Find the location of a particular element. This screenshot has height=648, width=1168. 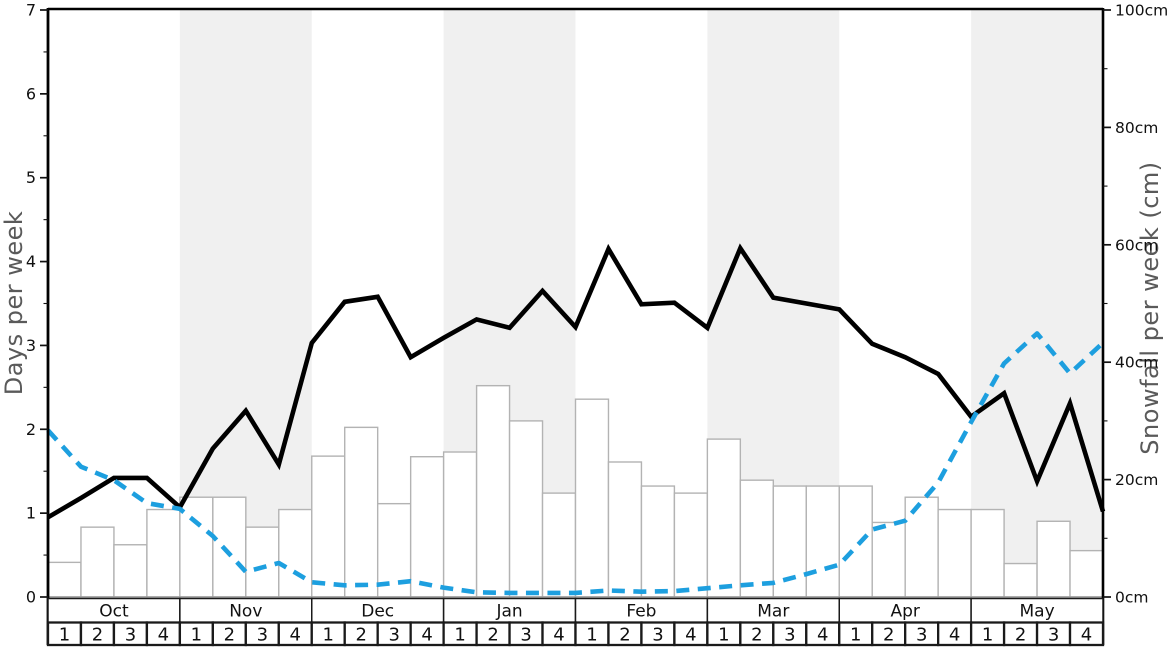

left-axis-tick-label: 3 is located at coordinates (31, 345).